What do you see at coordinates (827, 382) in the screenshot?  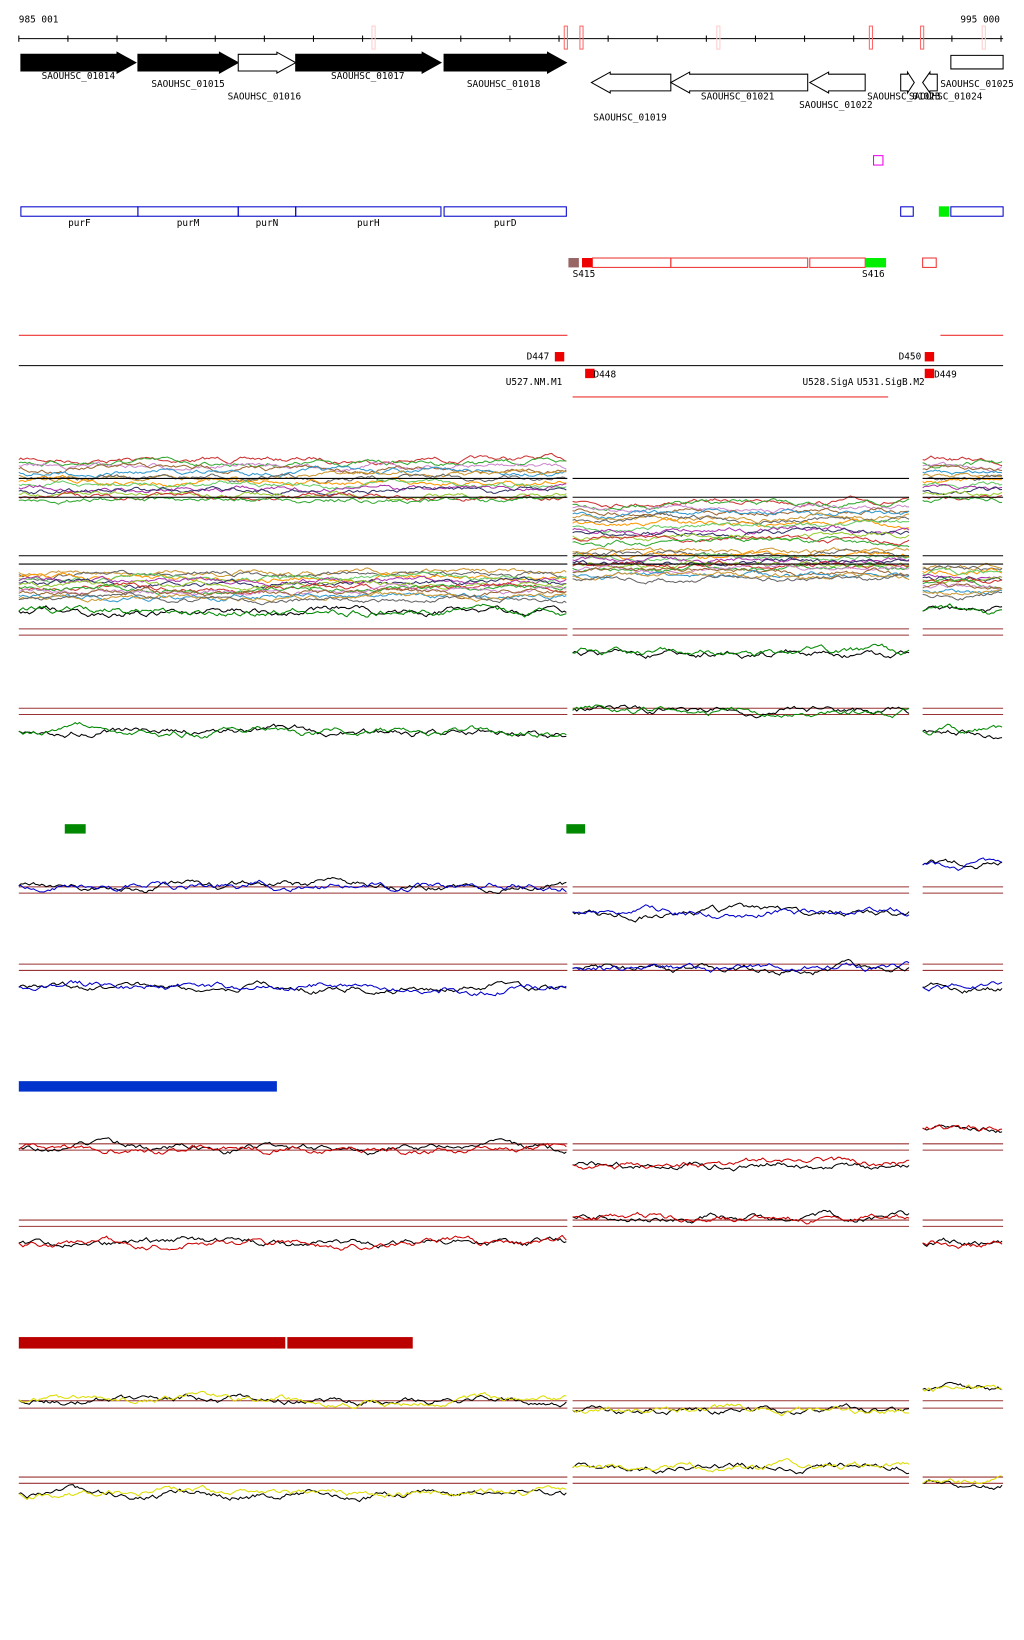 I see `feature-label: U528.SigA` at bounding box center [827, 382].